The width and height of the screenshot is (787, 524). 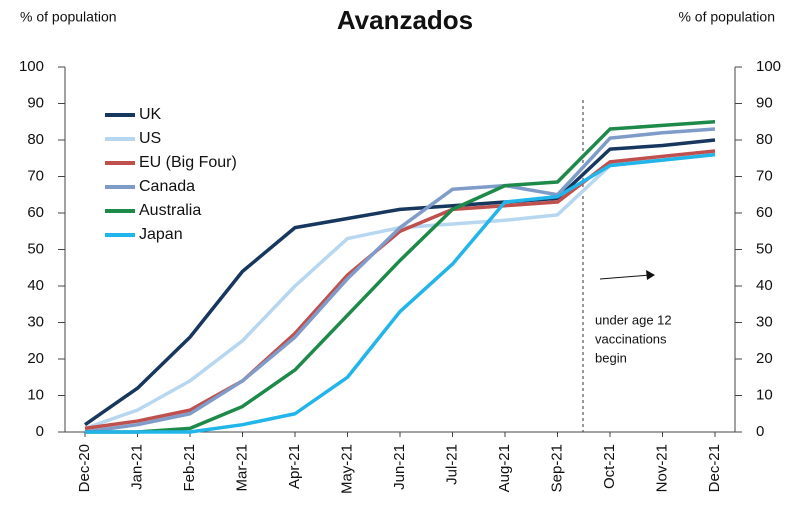 What do you see at coordinates (760, 431) in the screenshot?
I see `y2-tick-label: 0` at bounding box center [760, 431].